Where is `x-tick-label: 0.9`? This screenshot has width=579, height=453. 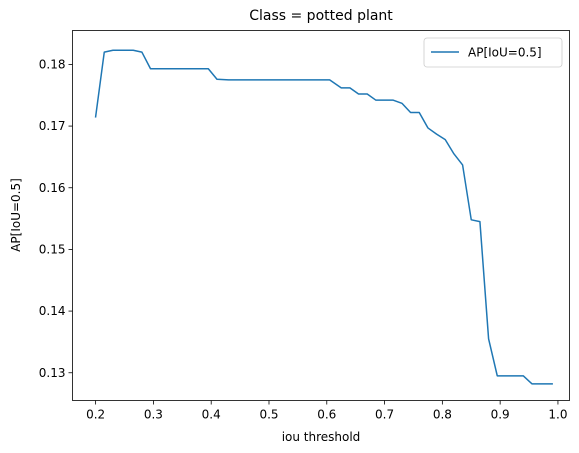
x-tick-label: 0.9 is located at coordinates (500, 415).